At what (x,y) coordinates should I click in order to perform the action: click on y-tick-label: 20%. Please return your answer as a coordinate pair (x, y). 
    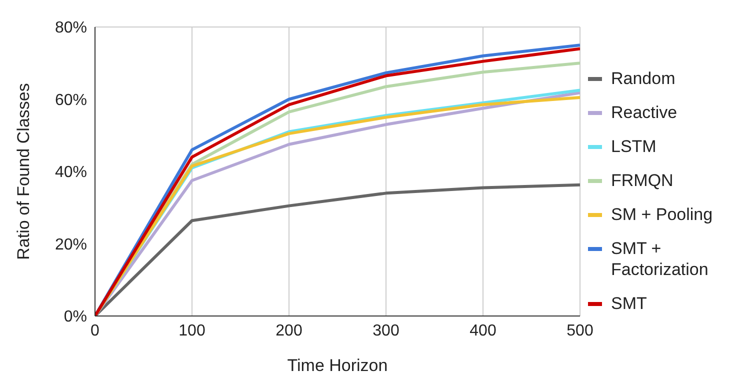
    Looking at the image, I should click on (70, 245).